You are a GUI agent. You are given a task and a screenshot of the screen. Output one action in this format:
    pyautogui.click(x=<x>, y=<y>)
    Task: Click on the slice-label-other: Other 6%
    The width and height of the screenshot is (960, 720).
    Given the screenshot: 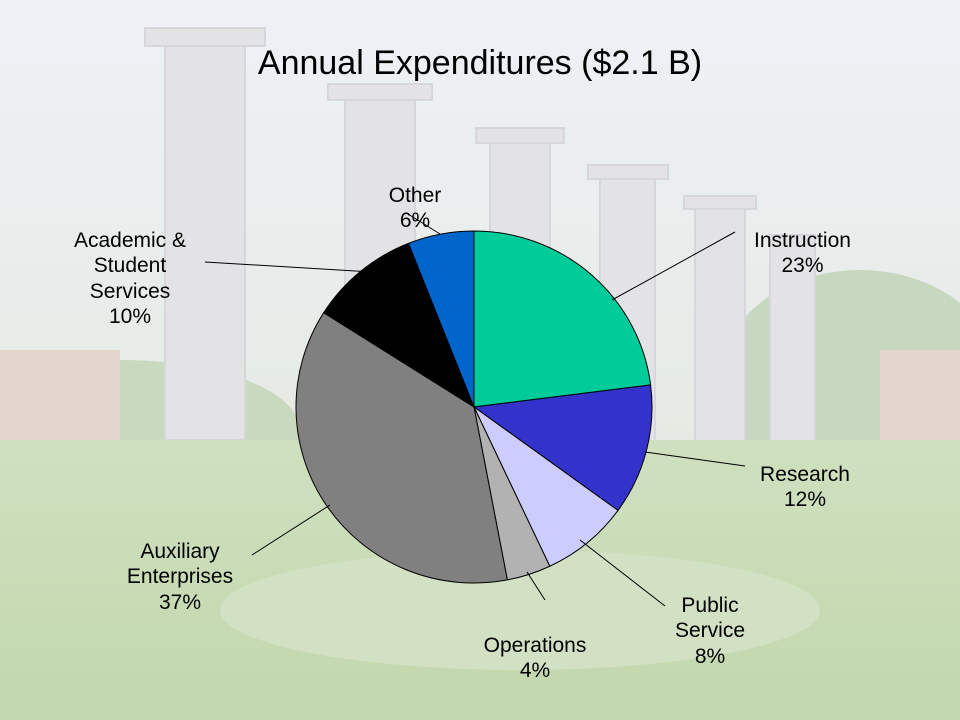 What is the action you would take?
    pyautogui.click(x=415, y=208)
    